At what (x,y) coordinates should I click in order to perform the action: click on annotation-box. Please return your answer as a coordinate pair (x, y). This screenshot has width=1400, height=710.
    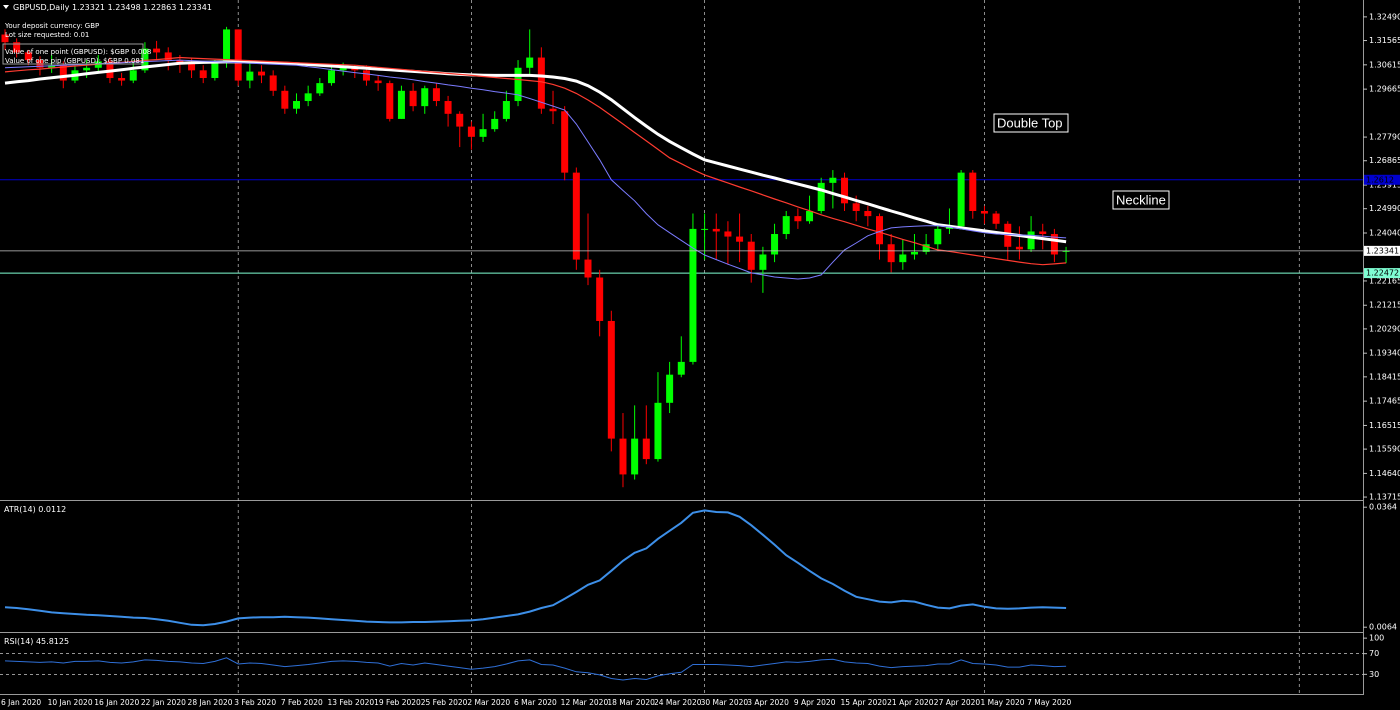
    Looking at the image, I should click on (1141, 200).